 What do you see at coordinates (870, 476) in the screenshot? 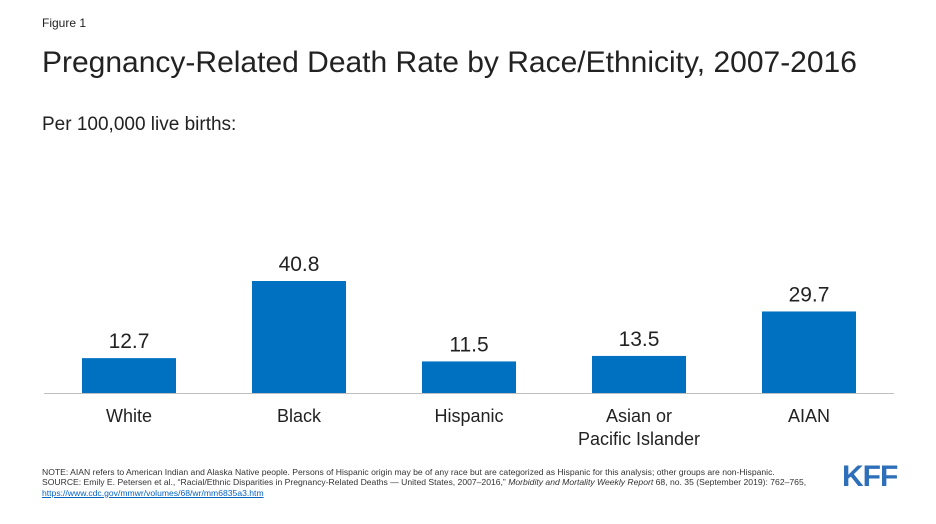
I see `kff-logo: KFF` at bounding box center [870, 476].